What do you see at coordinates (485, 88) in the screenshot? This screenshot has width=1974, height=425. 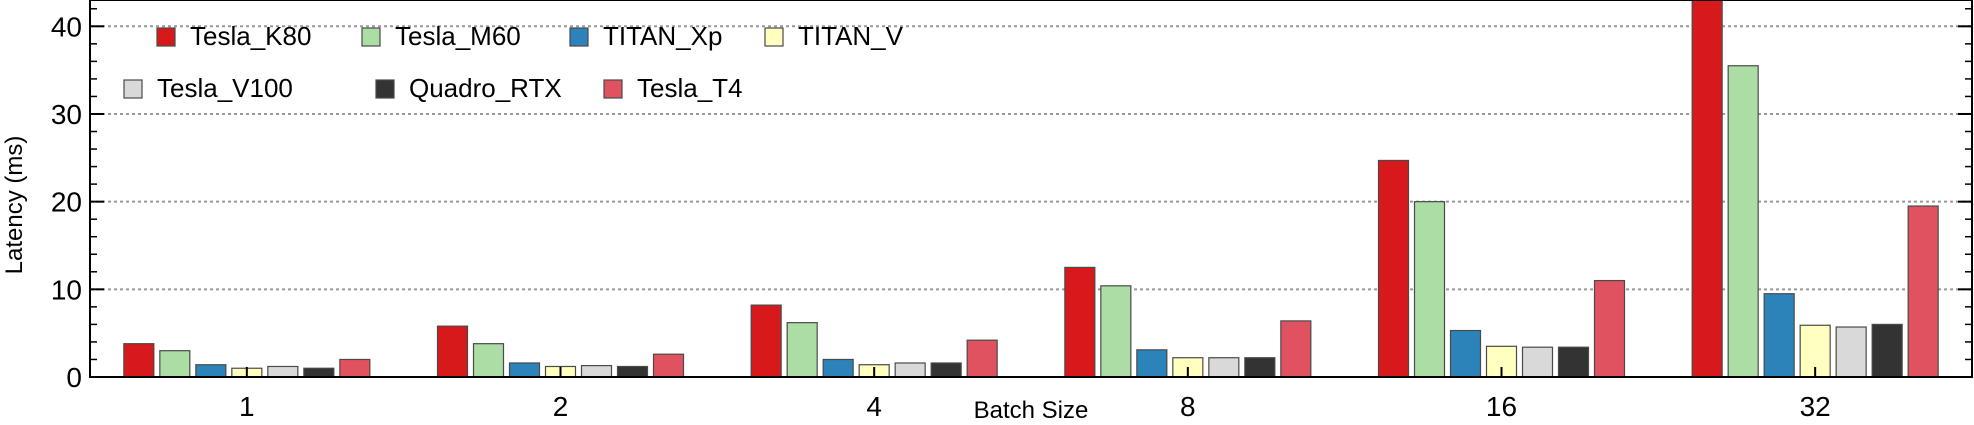 I see `legend-label: Quadro_RTX` at bounding box center [485, 88].